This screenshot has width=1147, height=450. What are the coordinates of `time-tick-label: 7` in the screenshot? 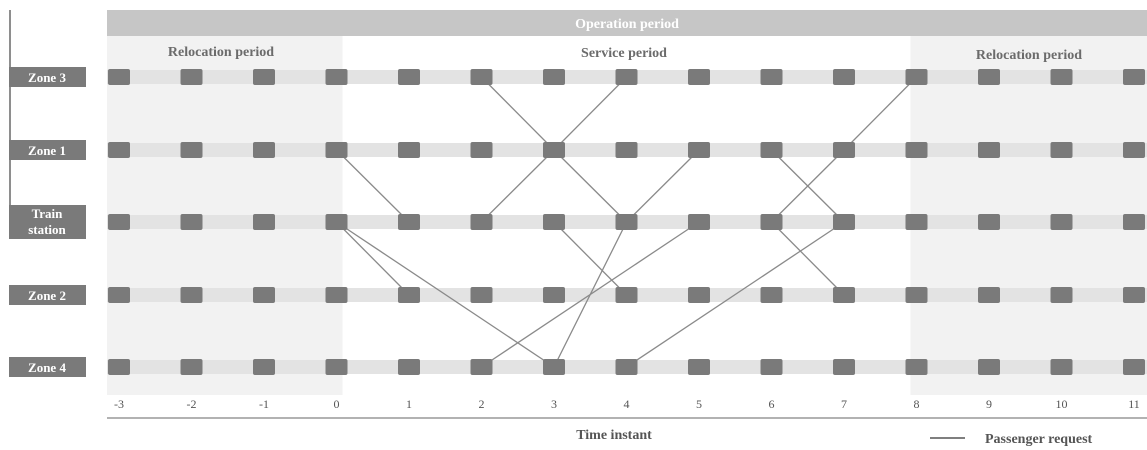 It's located at (844, 404).